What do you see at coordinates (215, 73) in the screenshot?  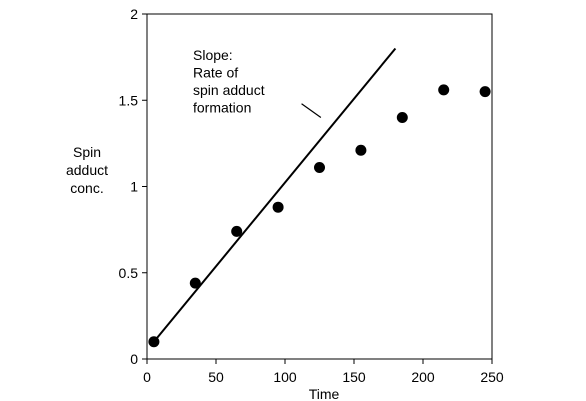 I see `annotation-text-line: Rate of` at bounding box center [215, 73].